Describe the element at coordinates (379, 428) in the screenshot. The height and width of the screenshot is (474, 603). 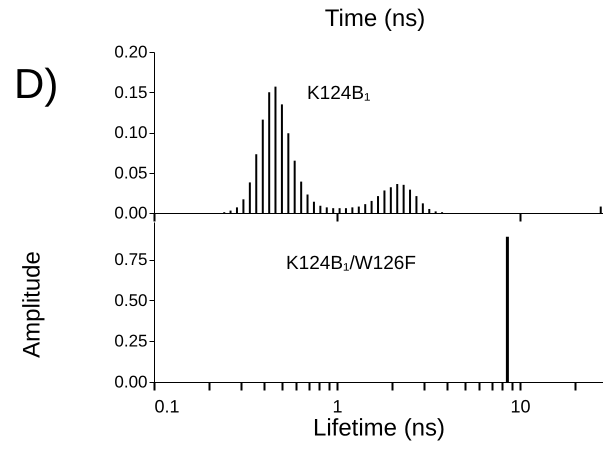
I see `x-axis-title: Lifetime (ns)` at that location.